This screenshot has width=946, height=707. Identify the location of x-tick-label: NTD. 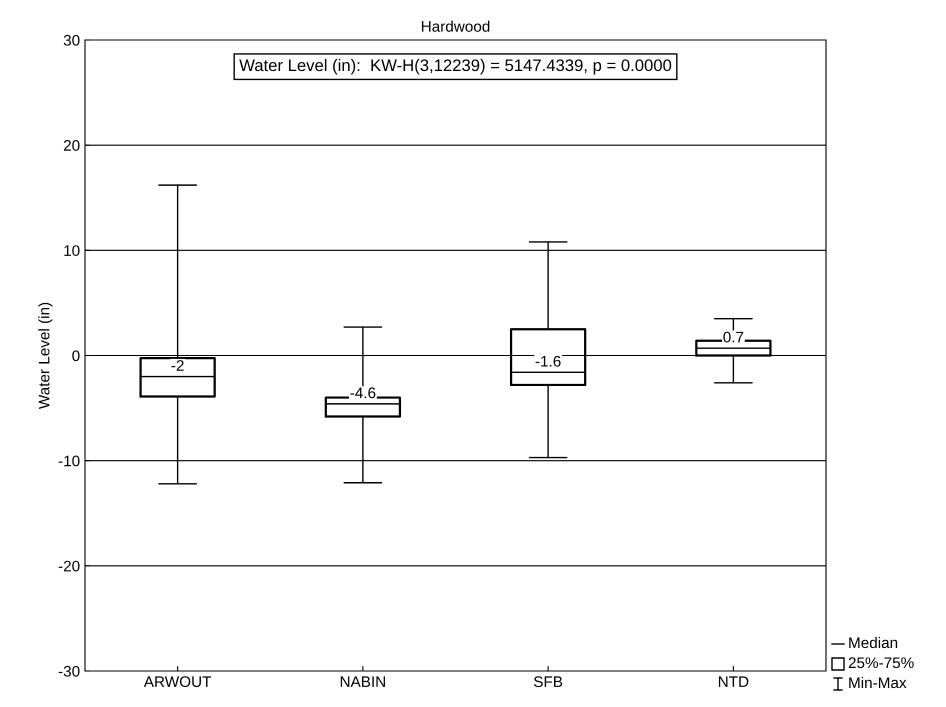
(733, 681).